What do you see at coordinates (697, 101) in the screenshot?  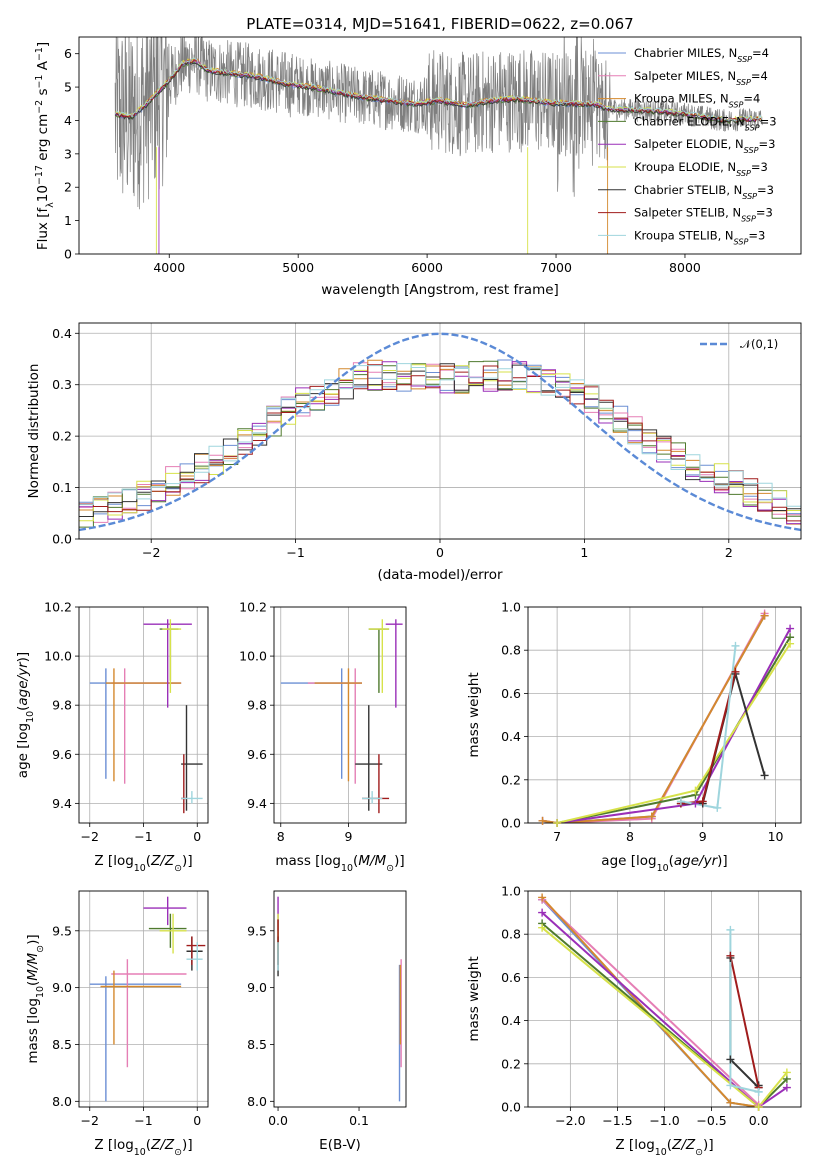 I see `legend-label: Kroupa MILES, NSSP=4` at bounding box center [697, 101].